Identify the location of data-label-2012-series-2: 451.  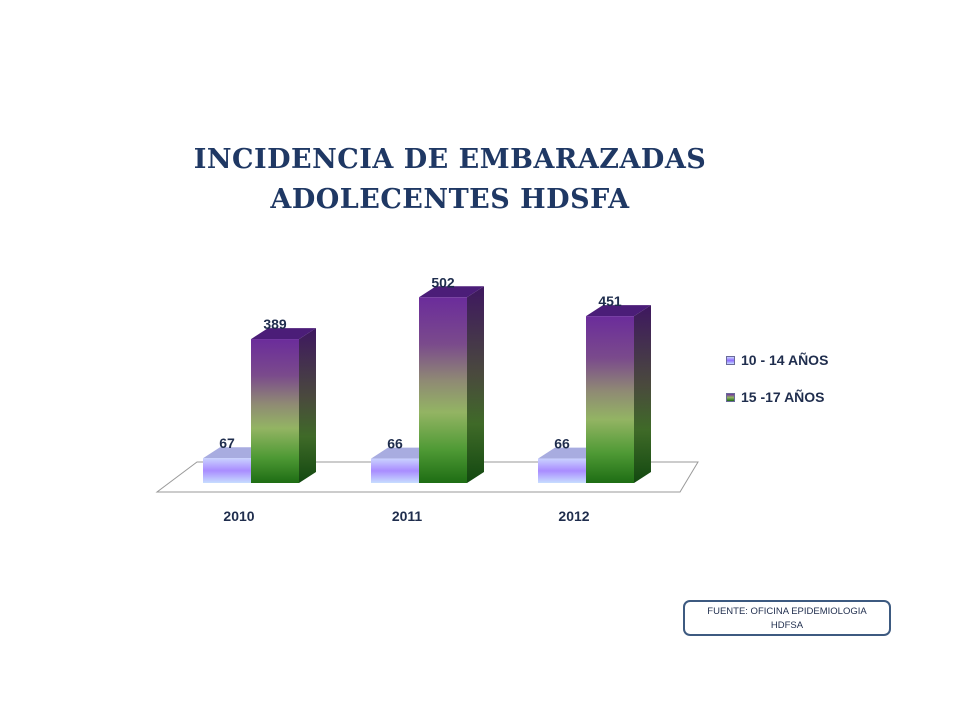
(610, 301).